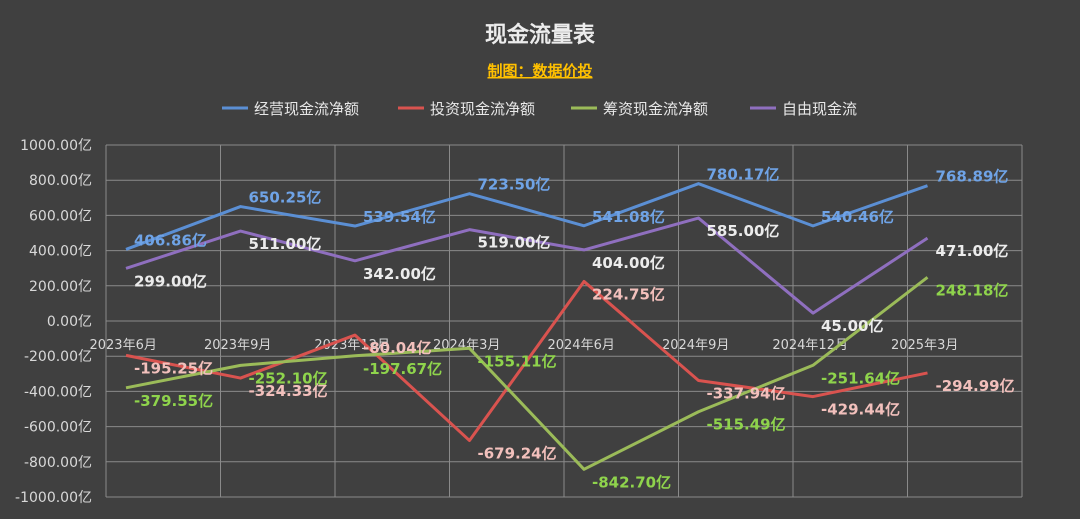 Image resolution: width=1080 pixels, height=519 pixels. Describe the element at coordinates (58, 392) in the screenshot. I see `y-tick-label: -400.00亿` at that location.